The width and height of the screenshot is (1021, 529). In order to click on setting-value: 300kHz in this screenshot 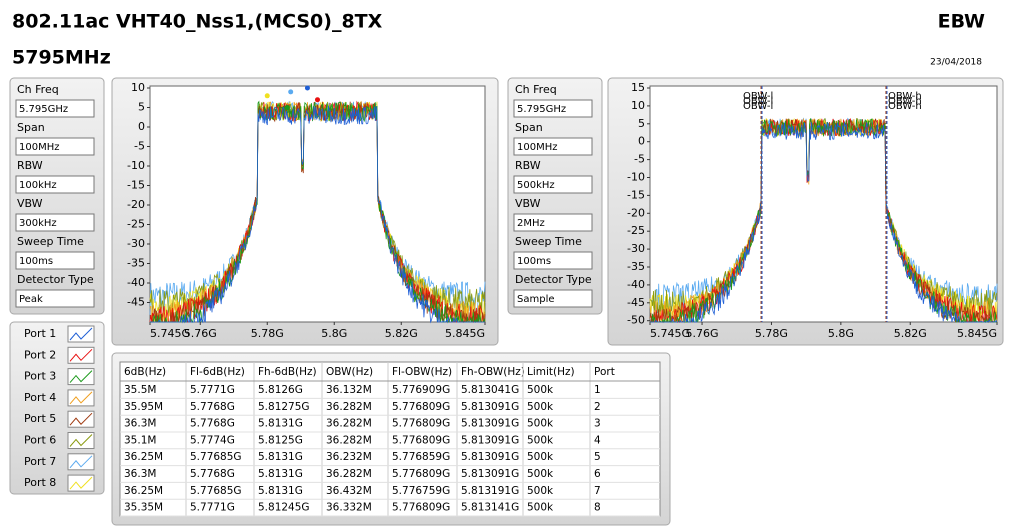, I will do `click(38, 223)`.